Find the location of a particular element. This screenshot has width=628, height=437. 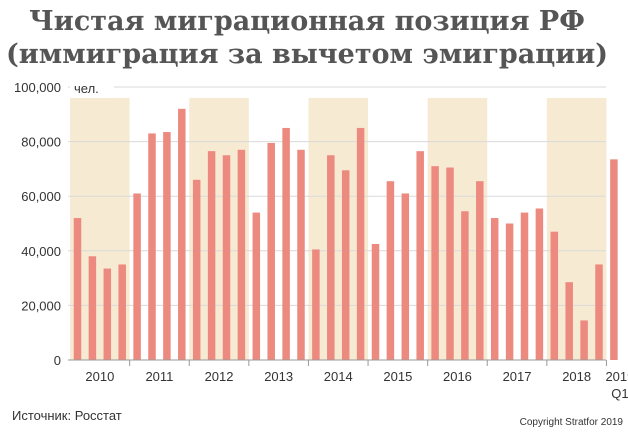

x-tick-label: 2010 is located at coordinates (99, 376).